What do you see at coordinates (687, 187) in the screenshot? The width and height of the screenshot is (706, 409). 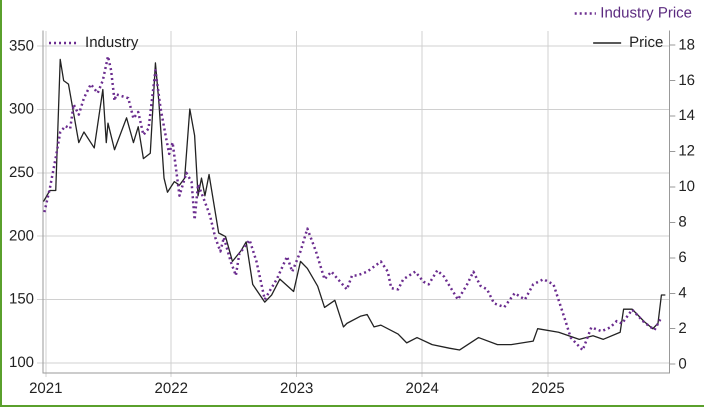 I see `y2-tick-label: 10` at bounding box center [687, 187].